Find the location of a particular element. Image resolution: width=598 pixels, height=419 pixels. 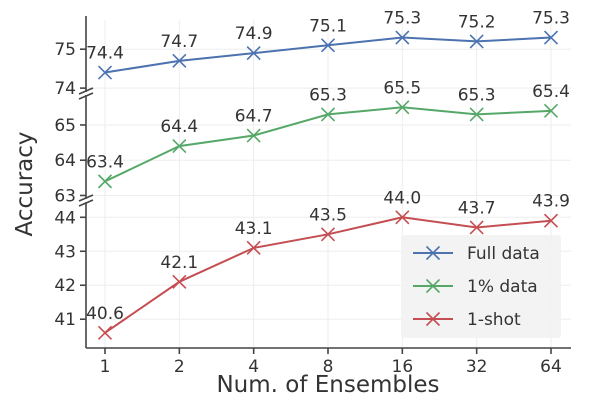

legend-marker-1-data is located at coordinates (433, 286).